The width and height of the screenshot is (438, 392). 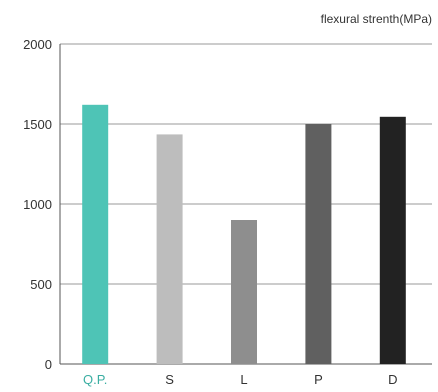 What do you see at coordinates (95, 234) in the screenshot?
I see `bar-qp` at bounding box center [95, 234].